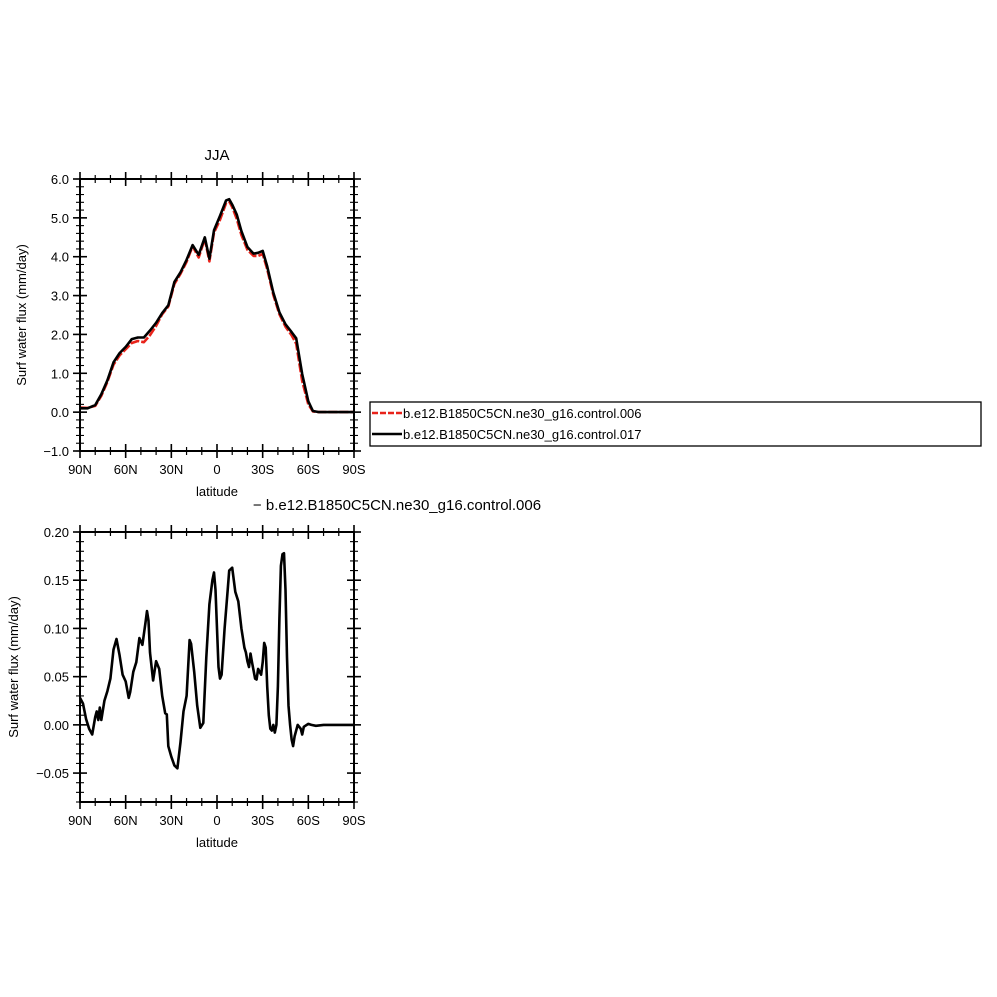 The width and height of the screenshot is (997, 997). What do you see at coordinates (60, 334) in the screenshot?
I see `y-tick-label: 2.0` at bounding box center [60, 334].